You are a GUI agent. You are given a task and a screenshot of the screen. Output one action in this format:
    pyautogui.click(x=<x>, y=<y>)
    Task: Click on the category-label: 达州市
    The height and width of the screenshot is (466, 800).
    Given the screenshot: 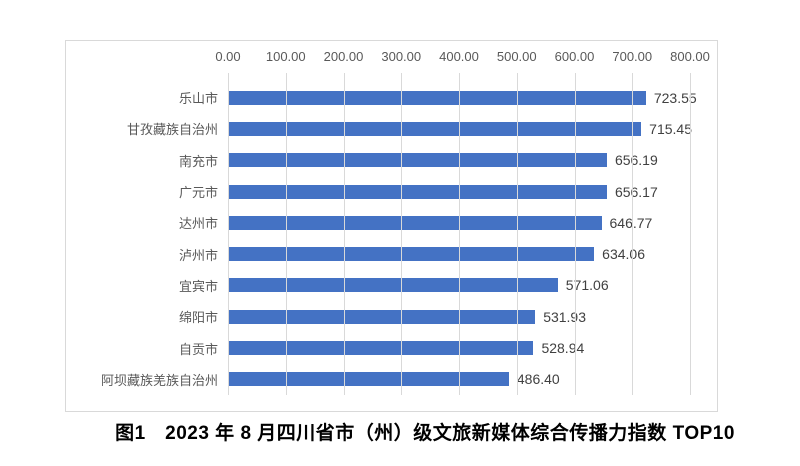 What is the action you would take?
    pyautogui.click(x=198, y=224)
    